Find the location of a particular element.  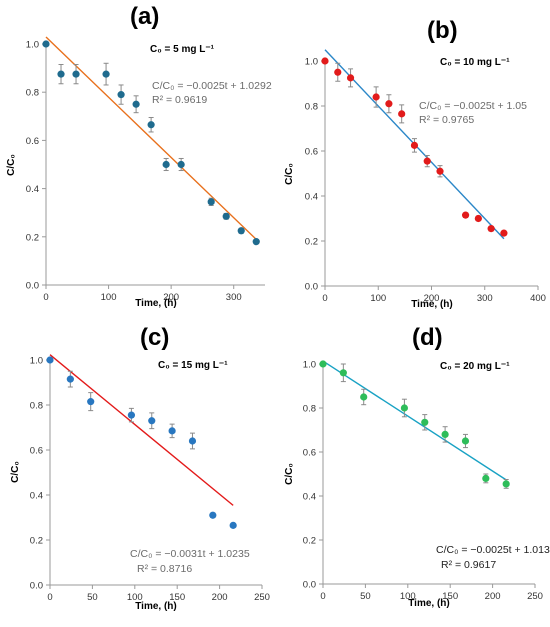

concentration-label: C₀ = 5 mg L⁻¹ is located at coordinates (182, 49).